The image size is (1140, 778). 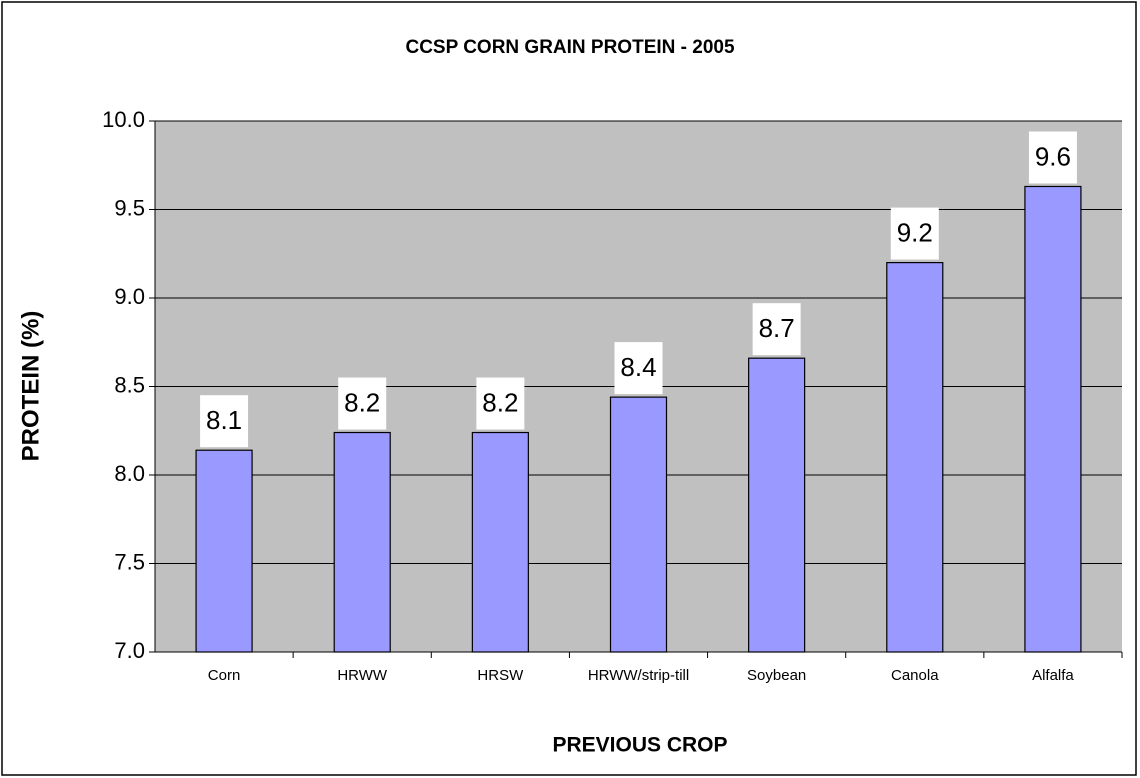 I want to click on x-axis-title: PREVIOUS CROP, so click(x=639, y=745).